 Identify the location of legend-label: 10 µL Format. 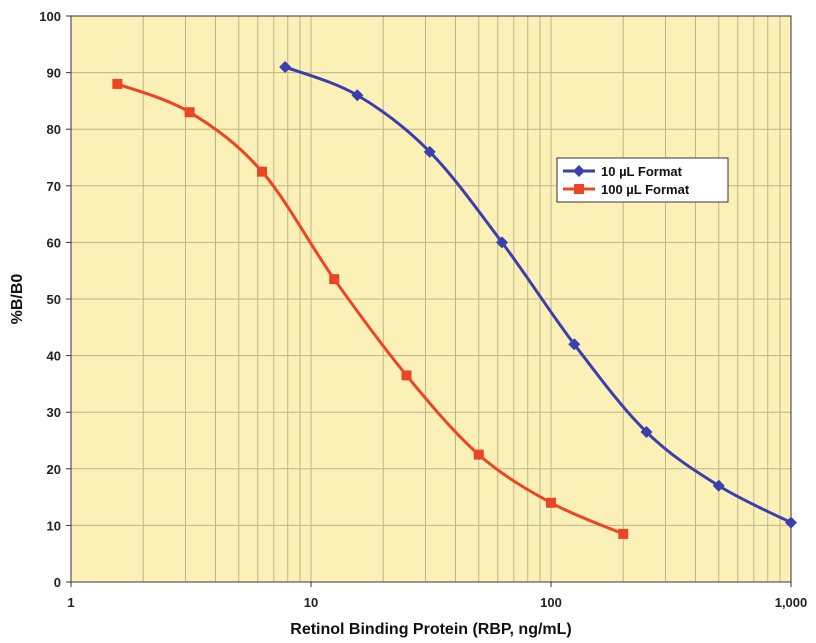
(642, 171).